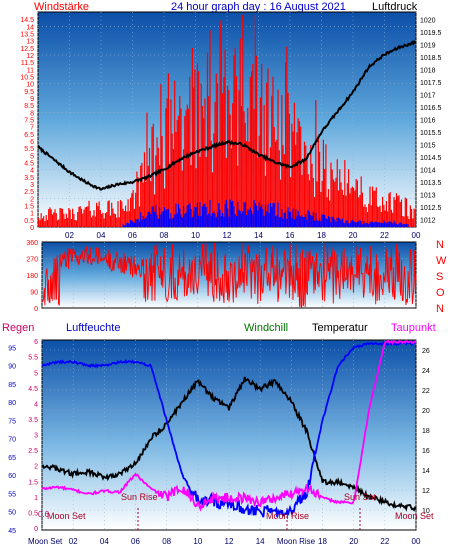 This screenshot has height=550, width=462. Describe the element at coordinates (12, 494) in the screenshot. I see `humidity-tick-label: 55` at that location.